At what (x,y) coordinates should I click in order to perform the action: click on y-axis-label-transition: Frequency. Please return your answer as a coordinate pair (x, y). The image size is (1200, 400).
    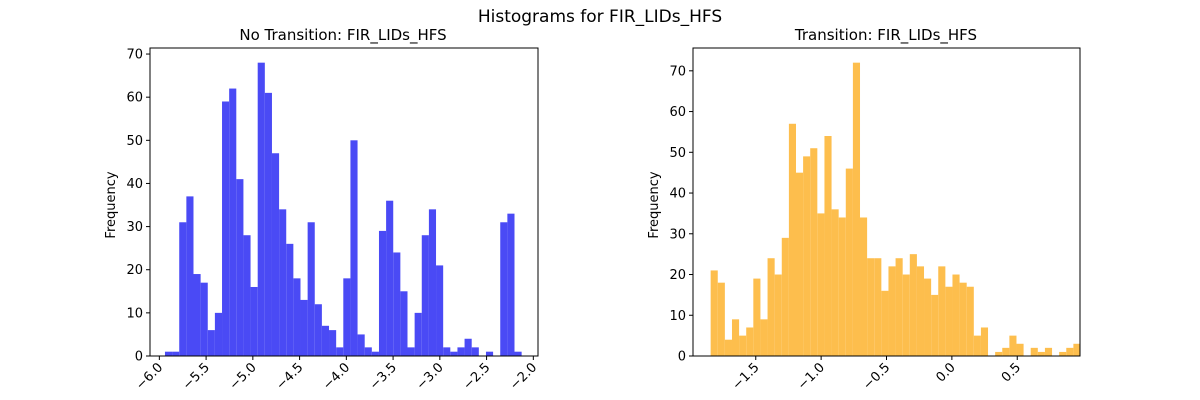
    Looking at the image, I should click on (654, 204).